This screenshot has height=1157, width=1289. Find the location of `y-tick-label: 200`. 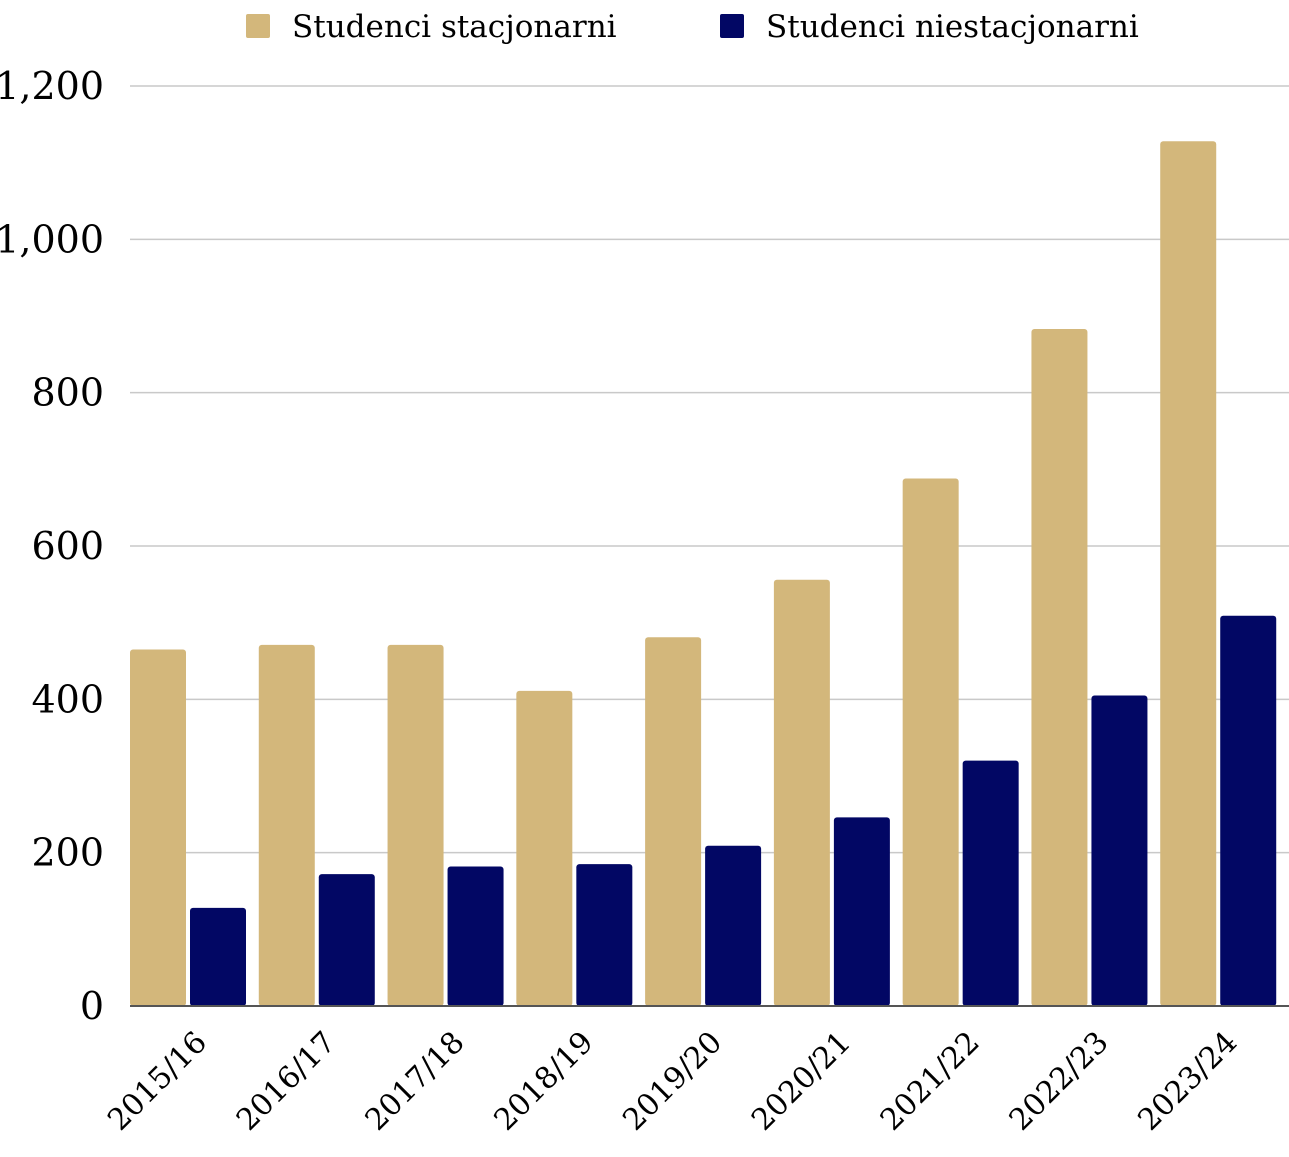

y-tick-label: 200 is located at coordinates (67, 853).